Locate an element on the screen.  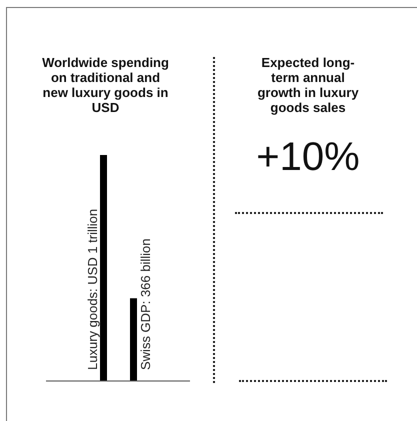
chart-title: Worldwide spending on traditional and new luxury goods in USD is located at coordinates (105, 85).